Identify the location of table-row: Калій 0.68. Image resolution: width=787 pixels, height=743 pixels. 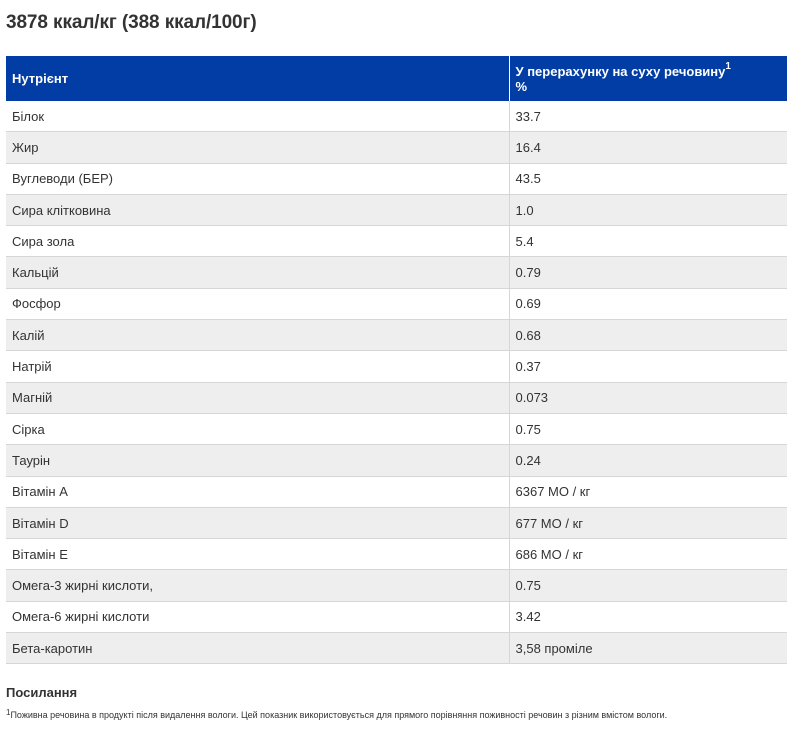
(396, 335).